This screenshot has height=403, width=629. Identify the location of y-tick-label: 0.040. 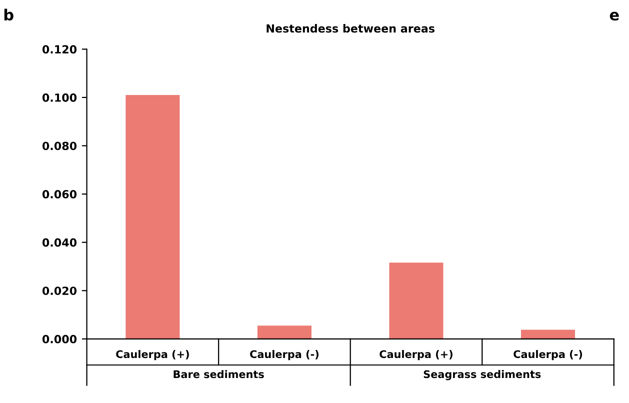
(59, 242).